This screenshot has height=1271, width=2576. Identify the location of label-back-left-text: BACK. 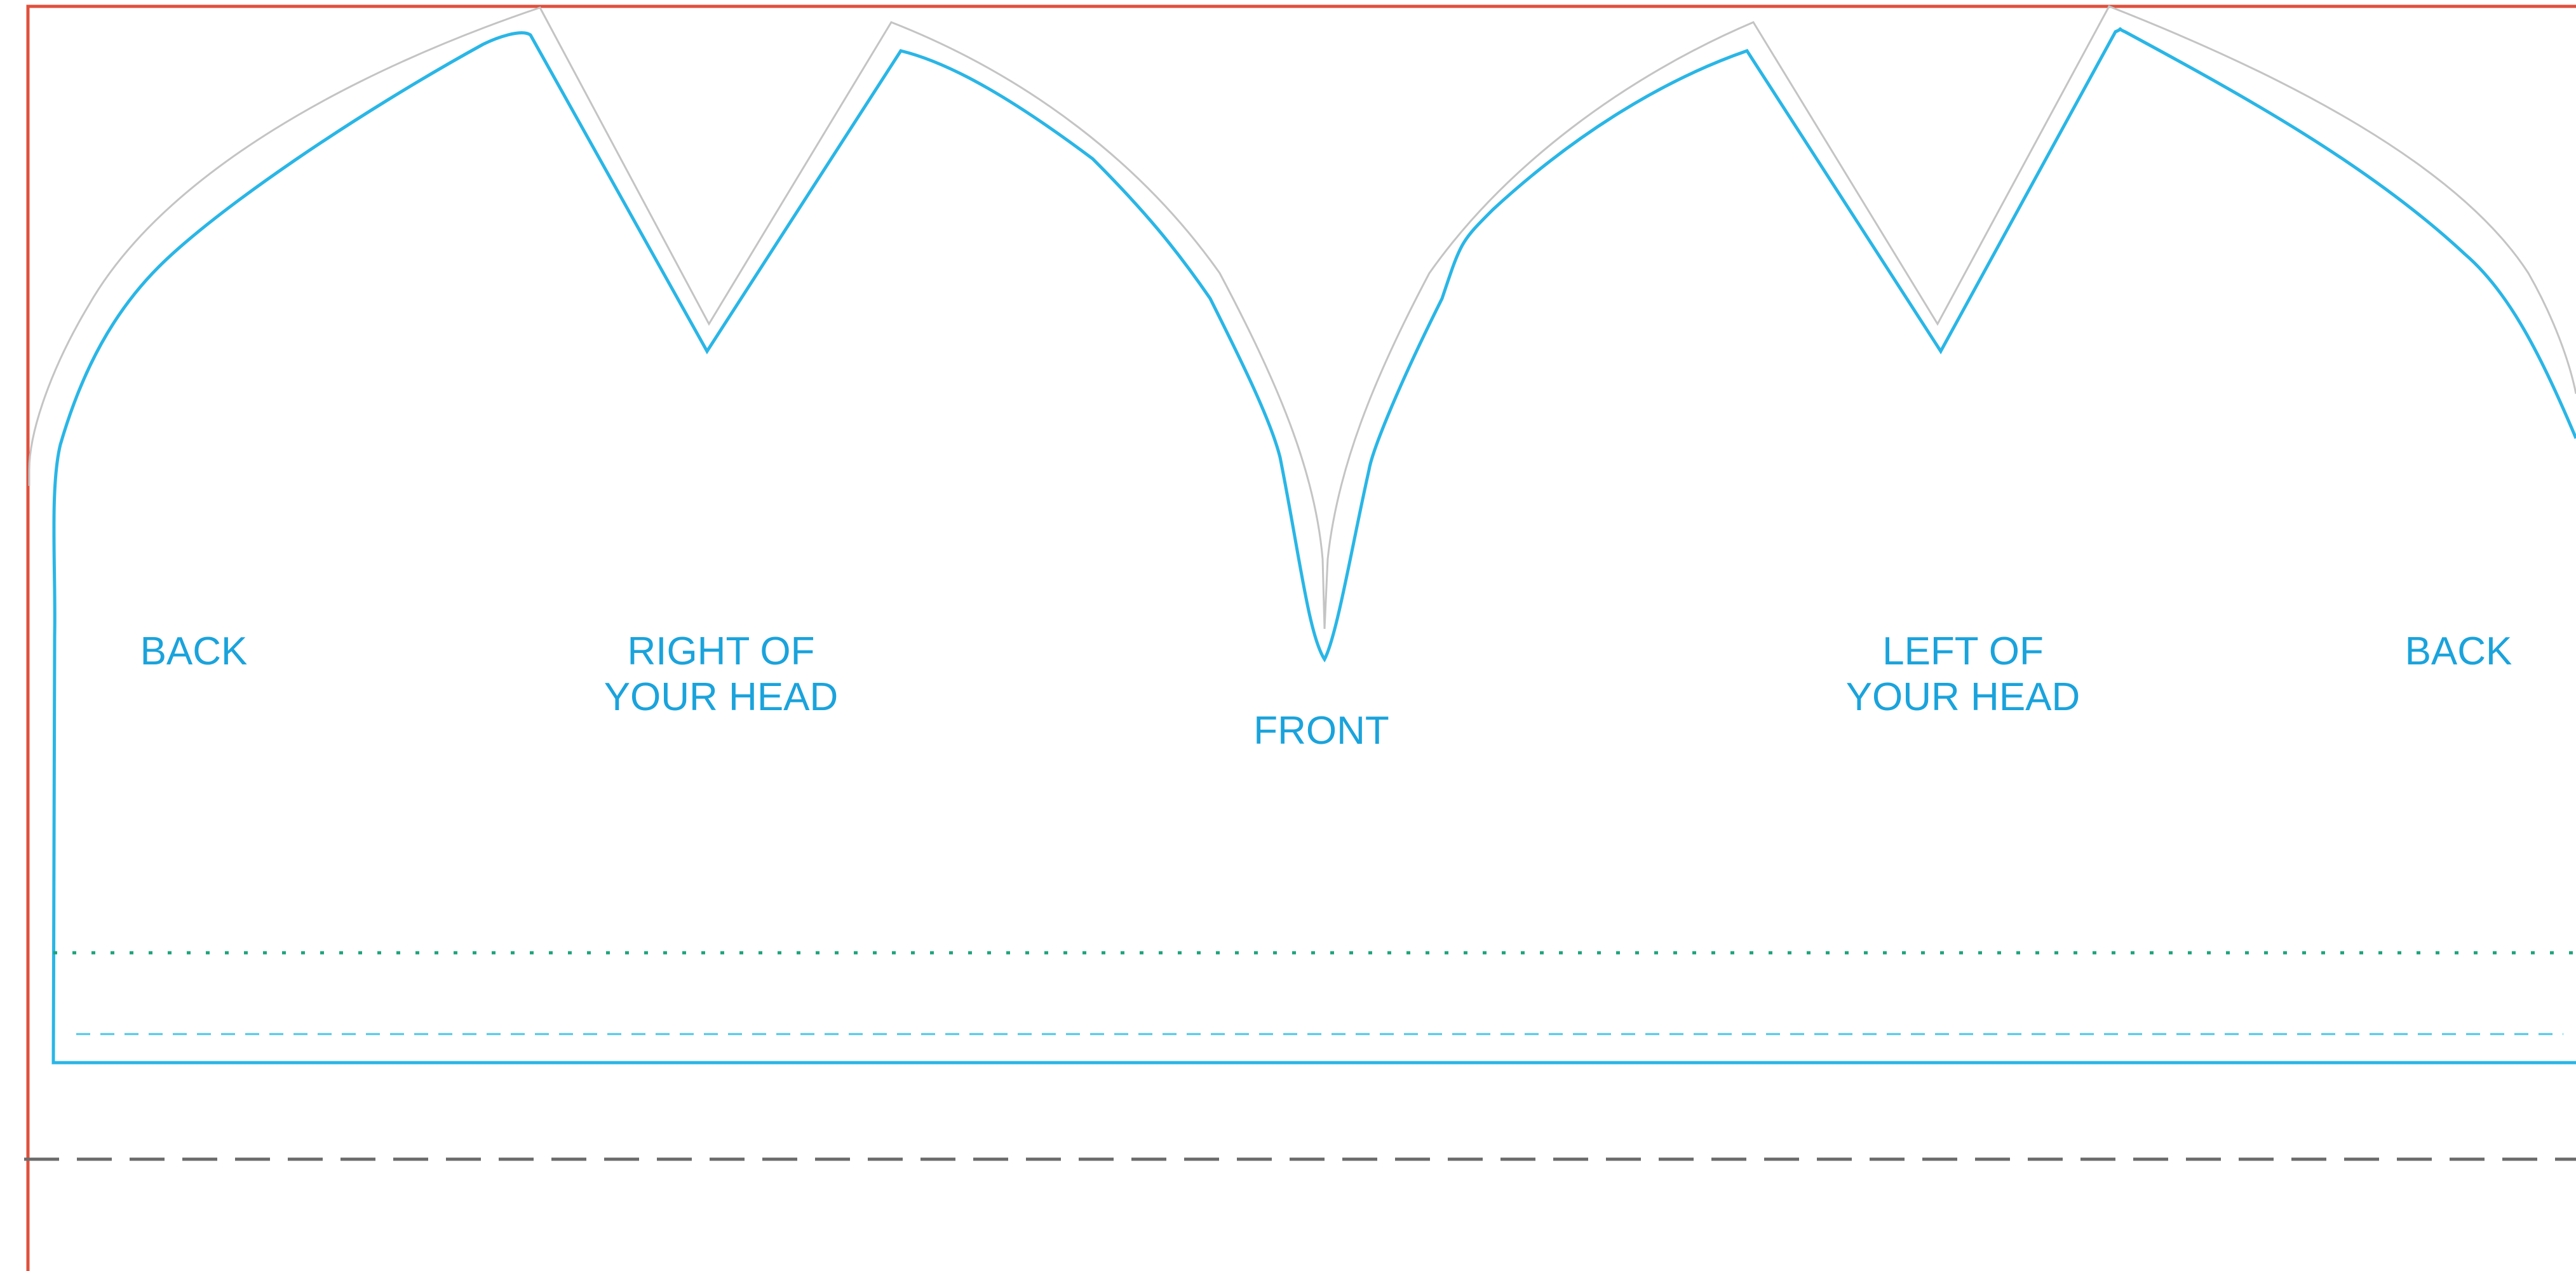
(194, 651).